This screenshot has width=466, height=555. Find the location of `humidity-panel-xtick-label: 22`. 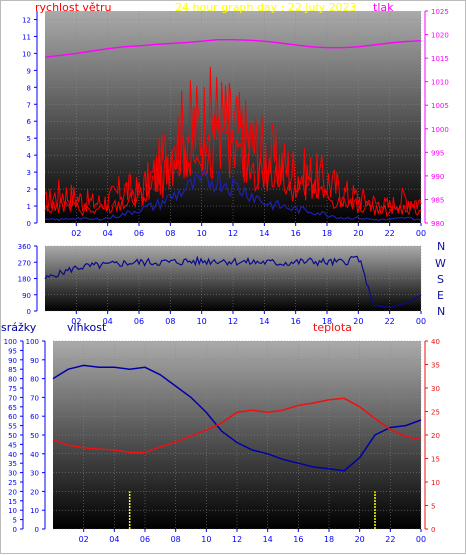

humidity-panel-xtick-label: 22 is located at coordinates (390, 539).